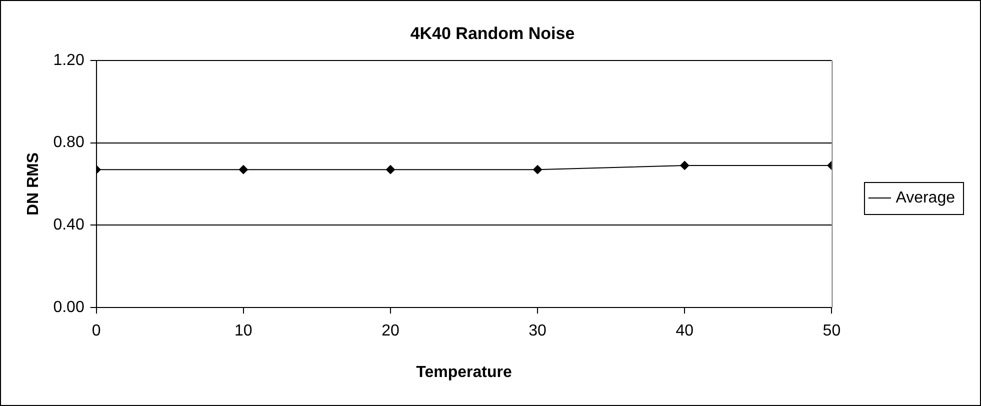 Image resolution: width=981 pixels, height=406 pixels. Describe the element at coordinates (96, 331) in the screenshot. I see `x-tick-label: 0` at that location.